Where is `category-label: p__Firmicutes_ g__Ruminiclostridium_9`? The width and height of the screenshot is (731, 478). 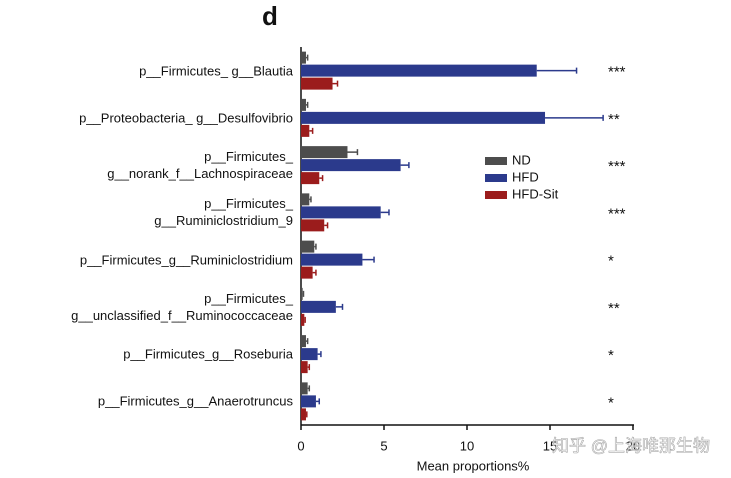
category-label: p__Firmicutes_ g__Ruminiclostridium_9 is located at coordinates (223, 212).